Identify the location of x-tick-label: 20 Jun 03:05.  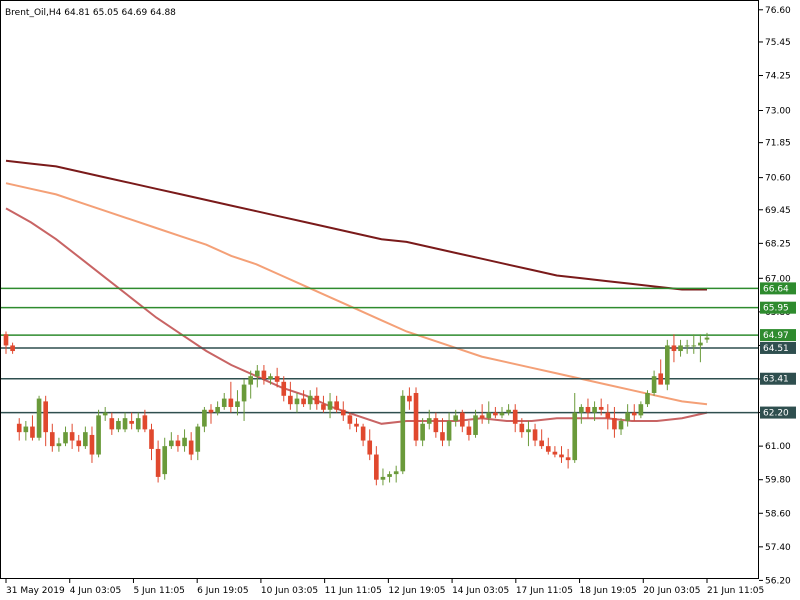
(671, 591).